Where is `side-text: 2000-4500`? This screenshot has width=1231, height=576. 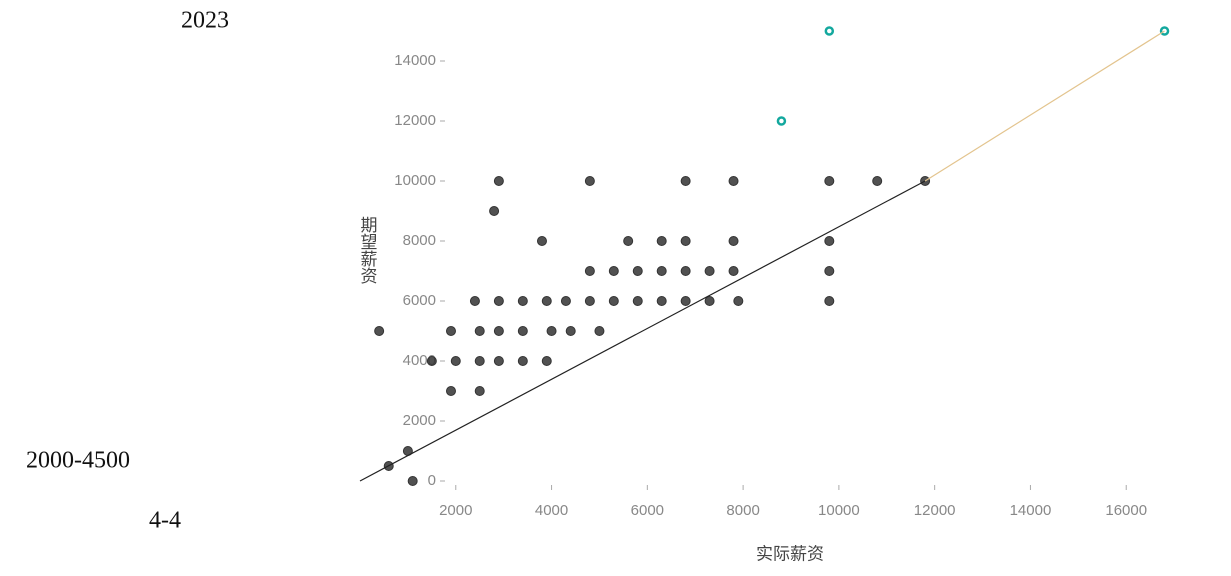
side-text: 2000-4500 is located at coordinates (78, 461).